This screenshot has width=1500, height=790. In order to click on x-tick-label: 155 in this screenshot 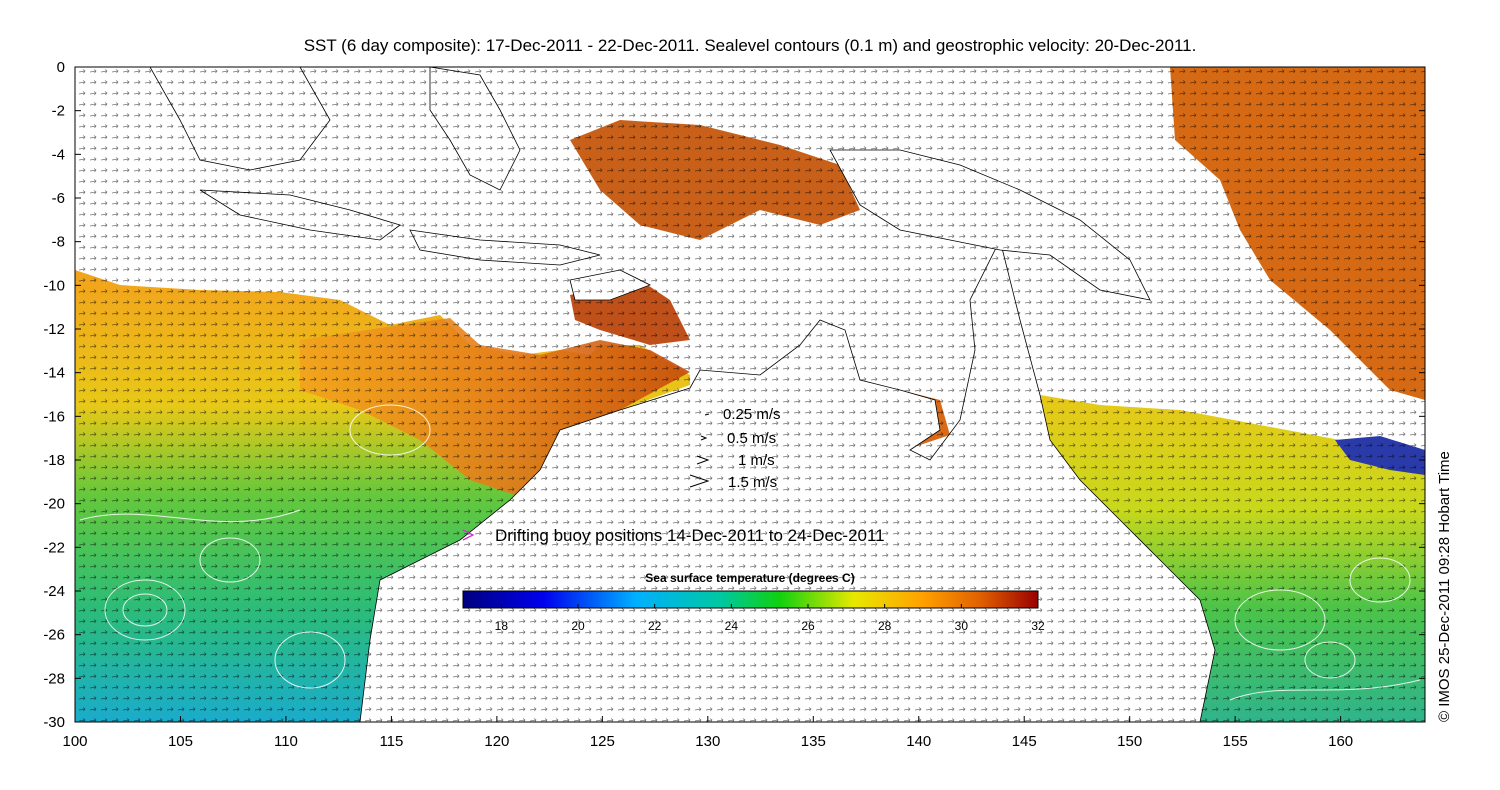, I will do `click(1235, 741)`.